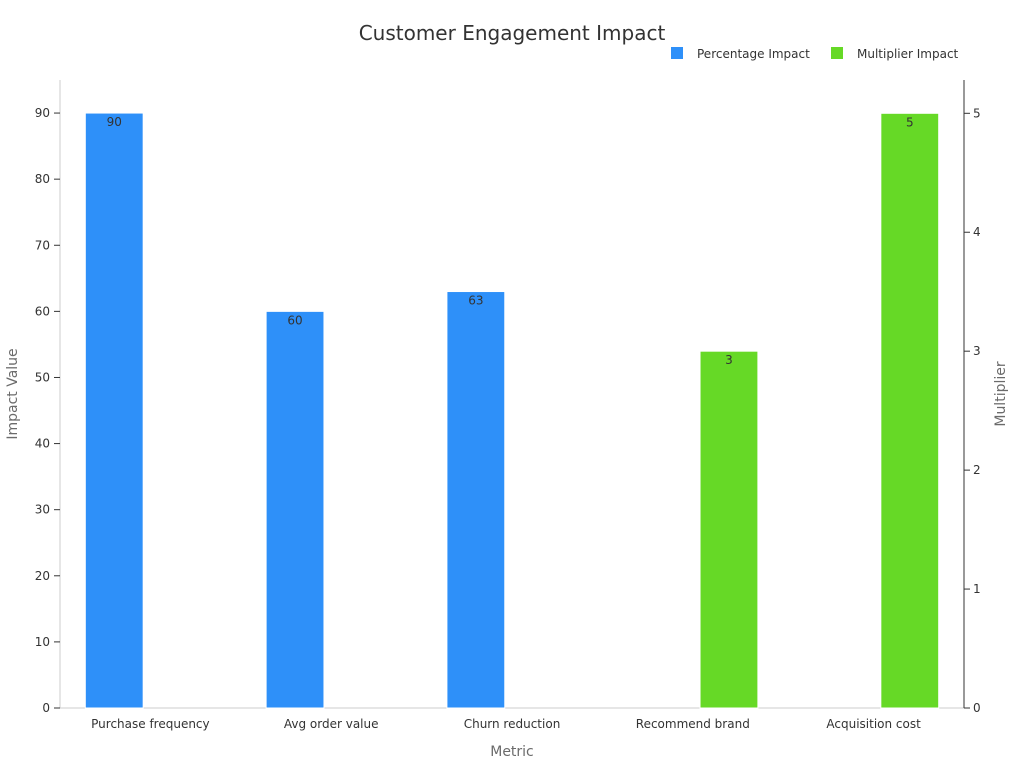 The height and width of the screenshot is (768, 1024). What do you see at coordinates (331, 724) in the screenshot?
I see `x-tick-label: Avg order value` at bounding box center [331, 724].